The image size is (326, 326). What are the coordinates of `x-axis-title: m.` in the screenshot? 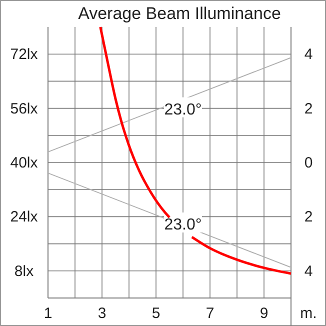 It's located at (308, 313).